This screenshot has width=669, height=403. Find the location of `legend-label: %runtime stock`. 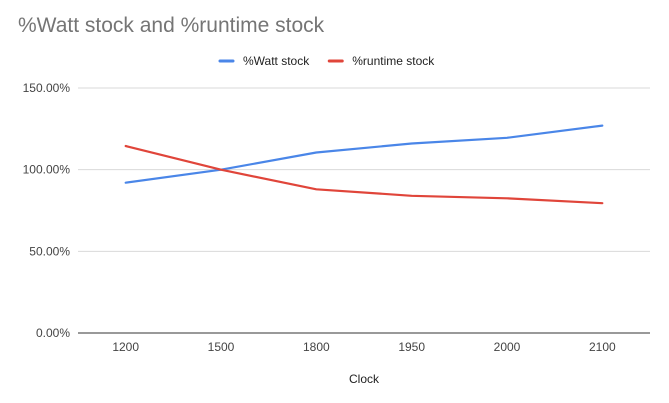

legend-label: %runtime stock is located at coordinates (393, 61).